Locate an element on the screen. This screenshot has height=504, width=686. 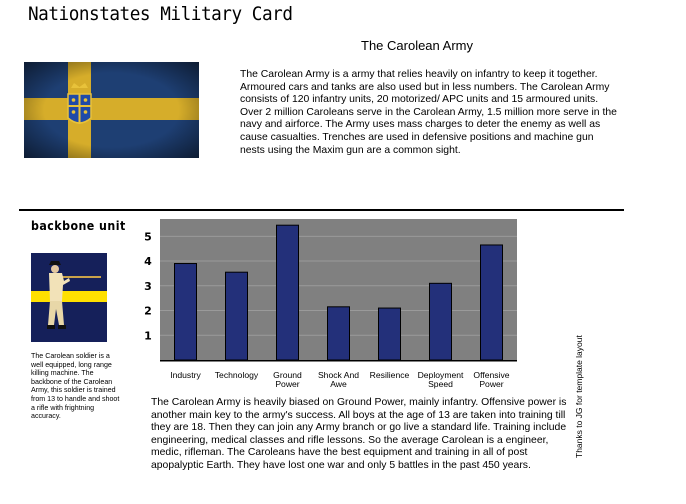
flag-shading is located at coordinates (111, 110).